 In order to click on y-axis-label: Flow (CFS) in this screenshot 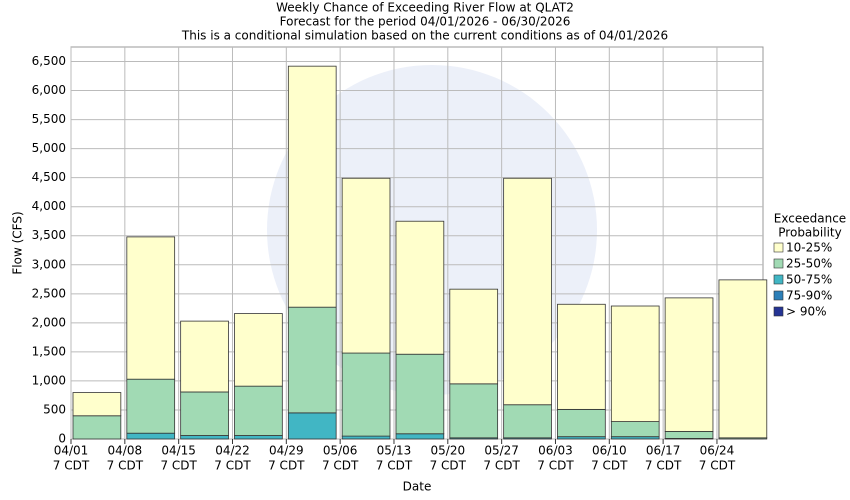, I will do `click(18, 242)`.